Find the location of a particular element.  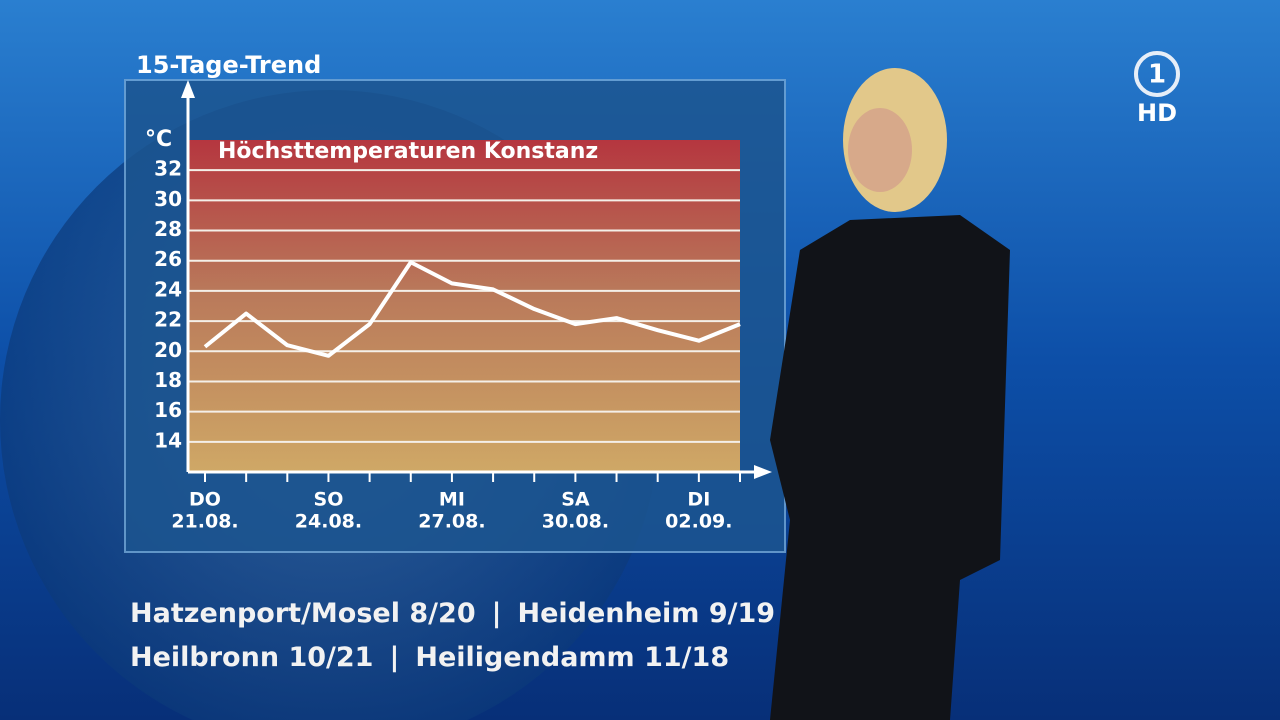

ticker-line: Heilbronn 10/21 | Heiligendamm 11/18 is located at coordinates (429, 657).